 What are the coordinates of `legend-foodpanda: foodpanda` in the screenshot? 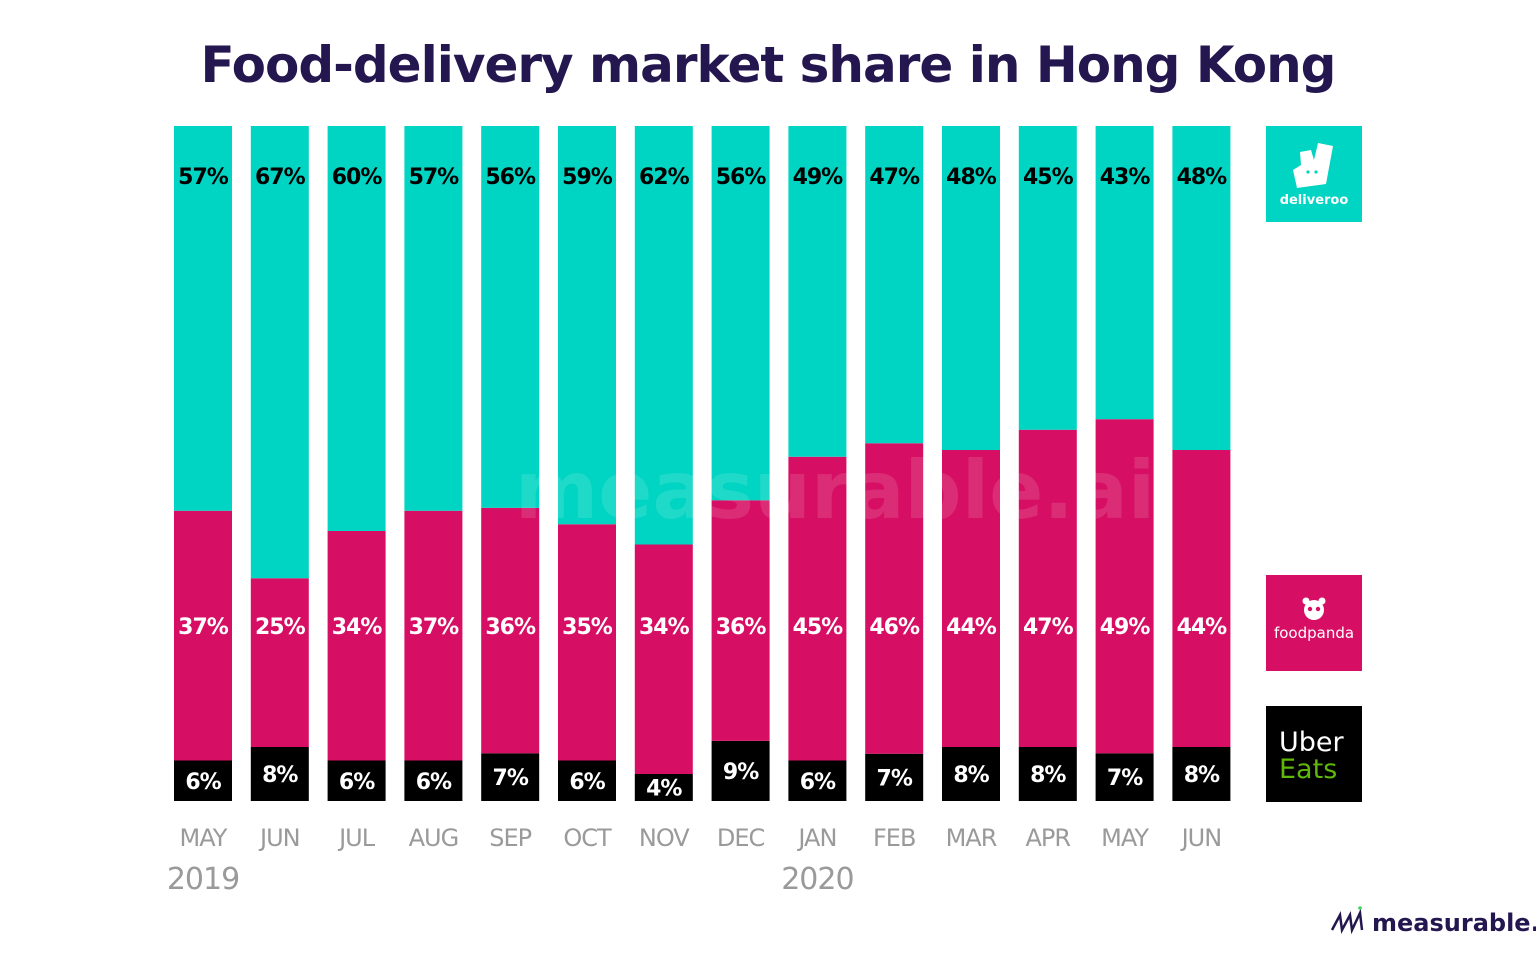 It's located at (1314, 623).